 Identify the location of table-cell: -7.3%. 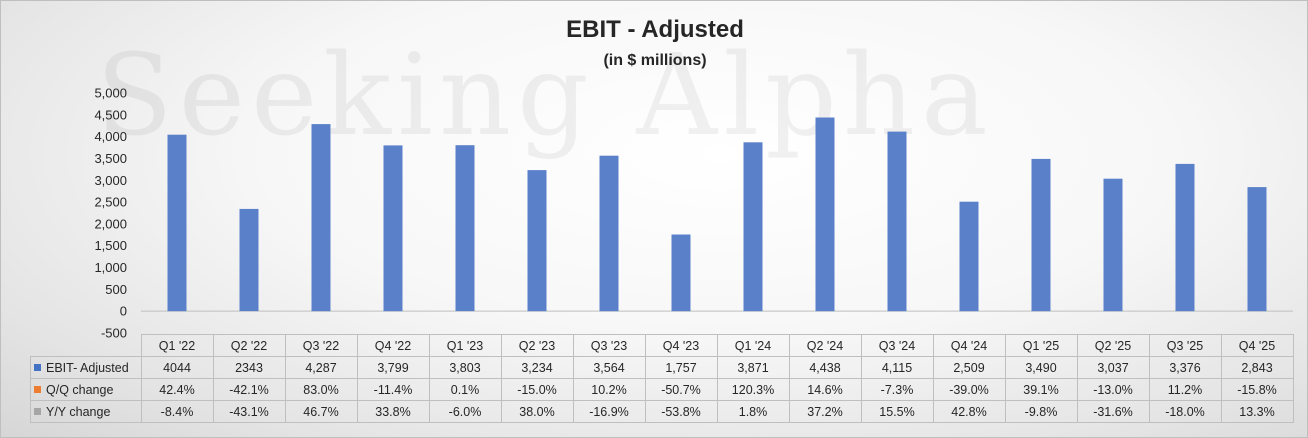
(897, 389).